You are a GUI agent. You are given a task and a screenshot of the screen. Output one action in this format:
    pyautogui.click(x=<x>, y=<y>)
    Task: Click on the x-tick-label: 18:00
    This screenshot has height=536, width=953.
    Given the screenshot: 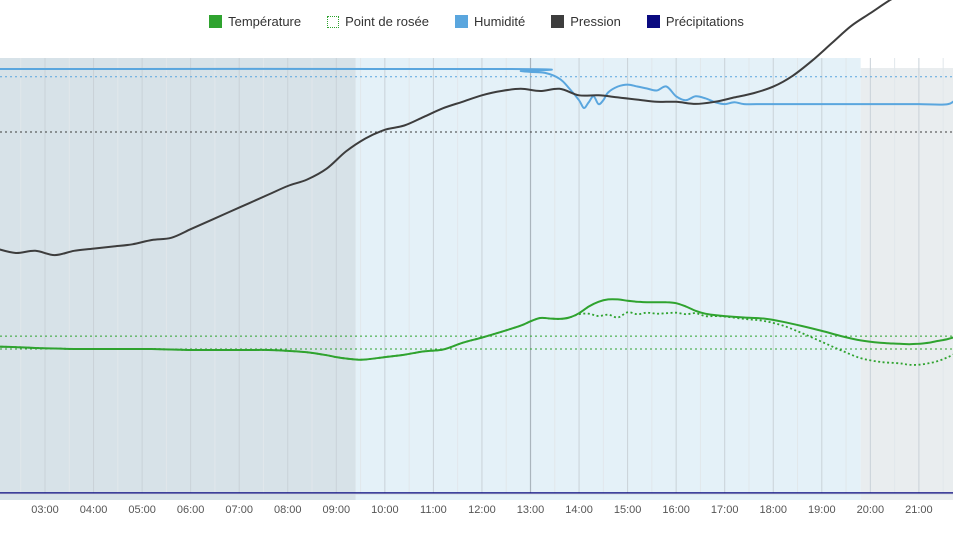 What is the action you would take?
    pyautogui.click(x=773, y=510)
    